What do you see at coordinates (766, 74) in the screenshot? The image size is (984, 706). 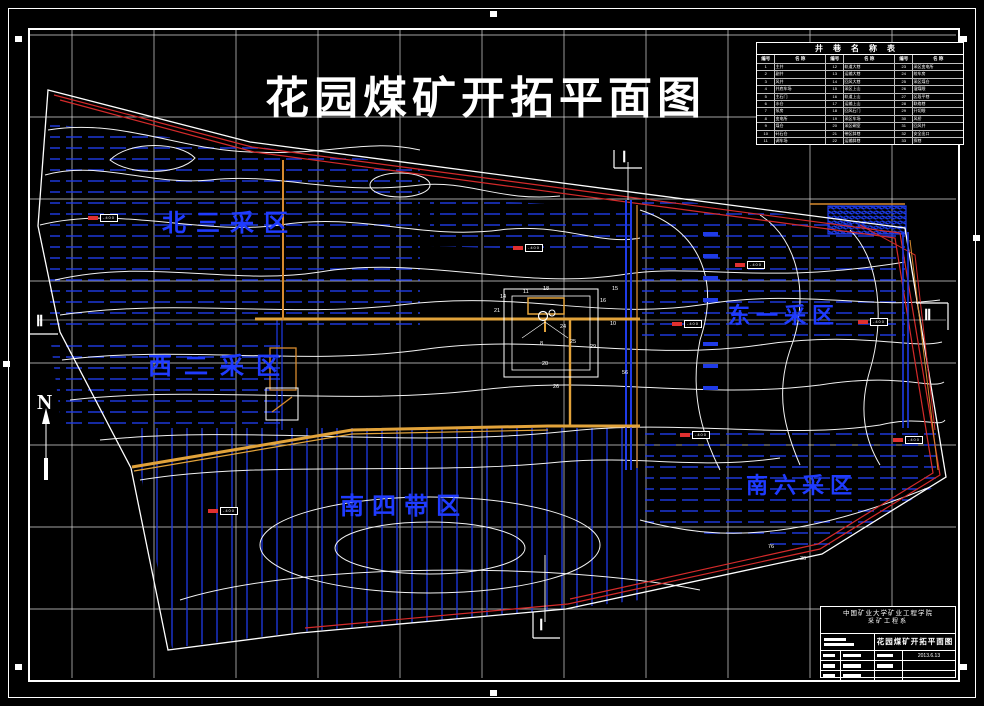 I see `legend-cell-no: 2` at bounding box center [766, 74].